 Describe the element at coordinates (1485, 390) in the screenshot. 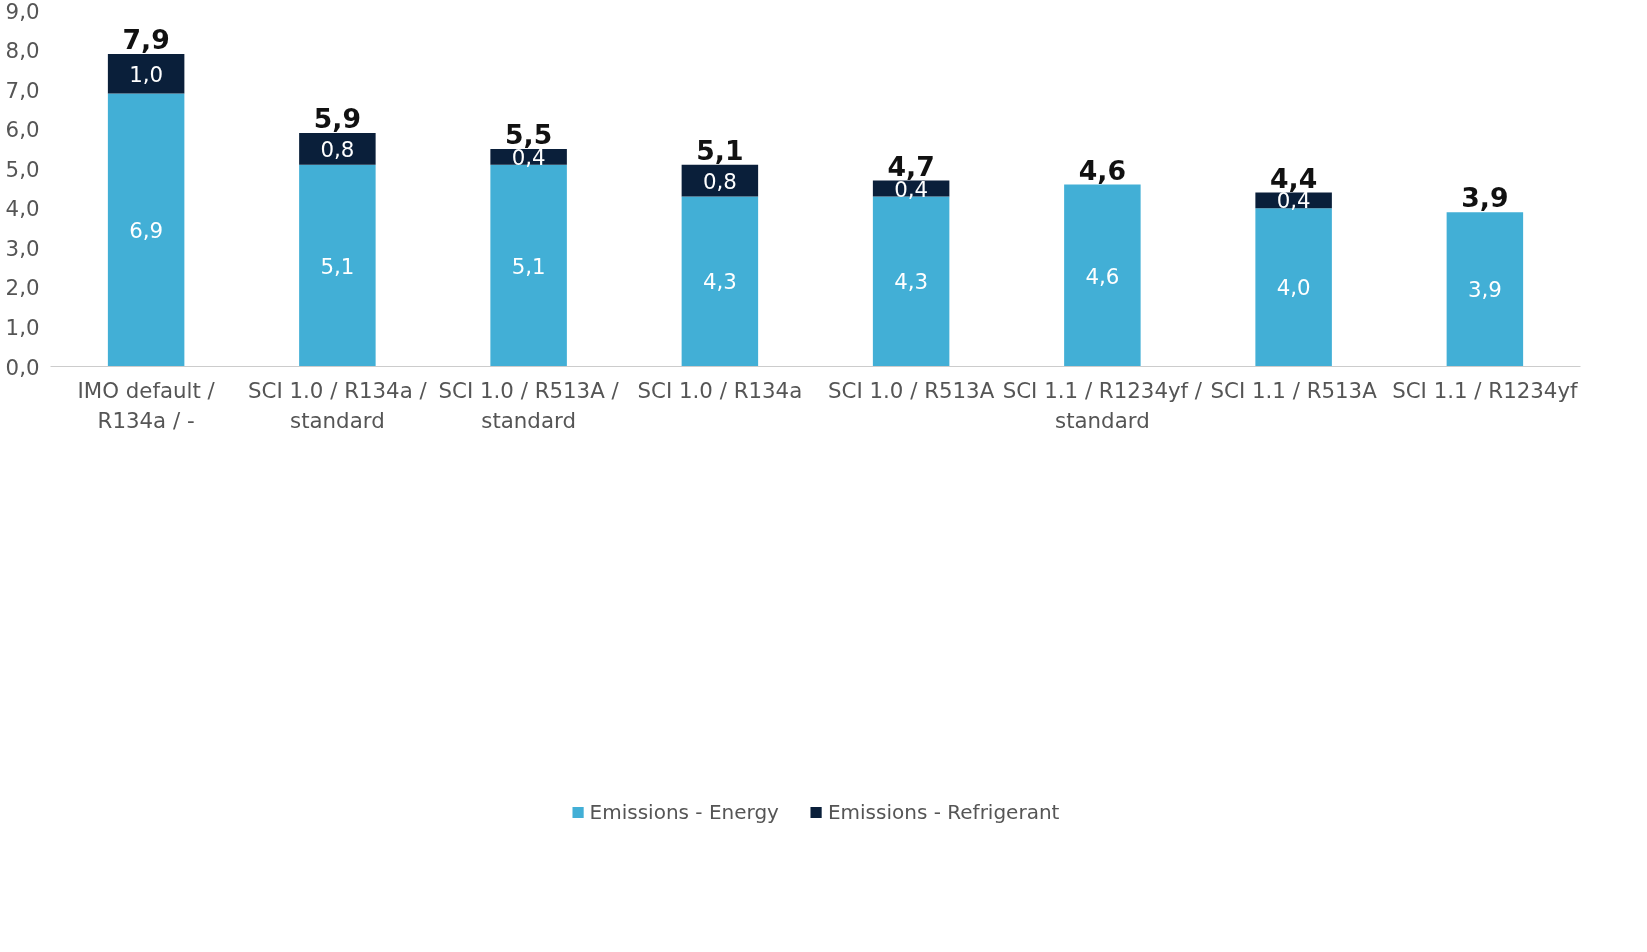

I see `x-tick-label: SCI 1.1 / R1234yf` at that location.